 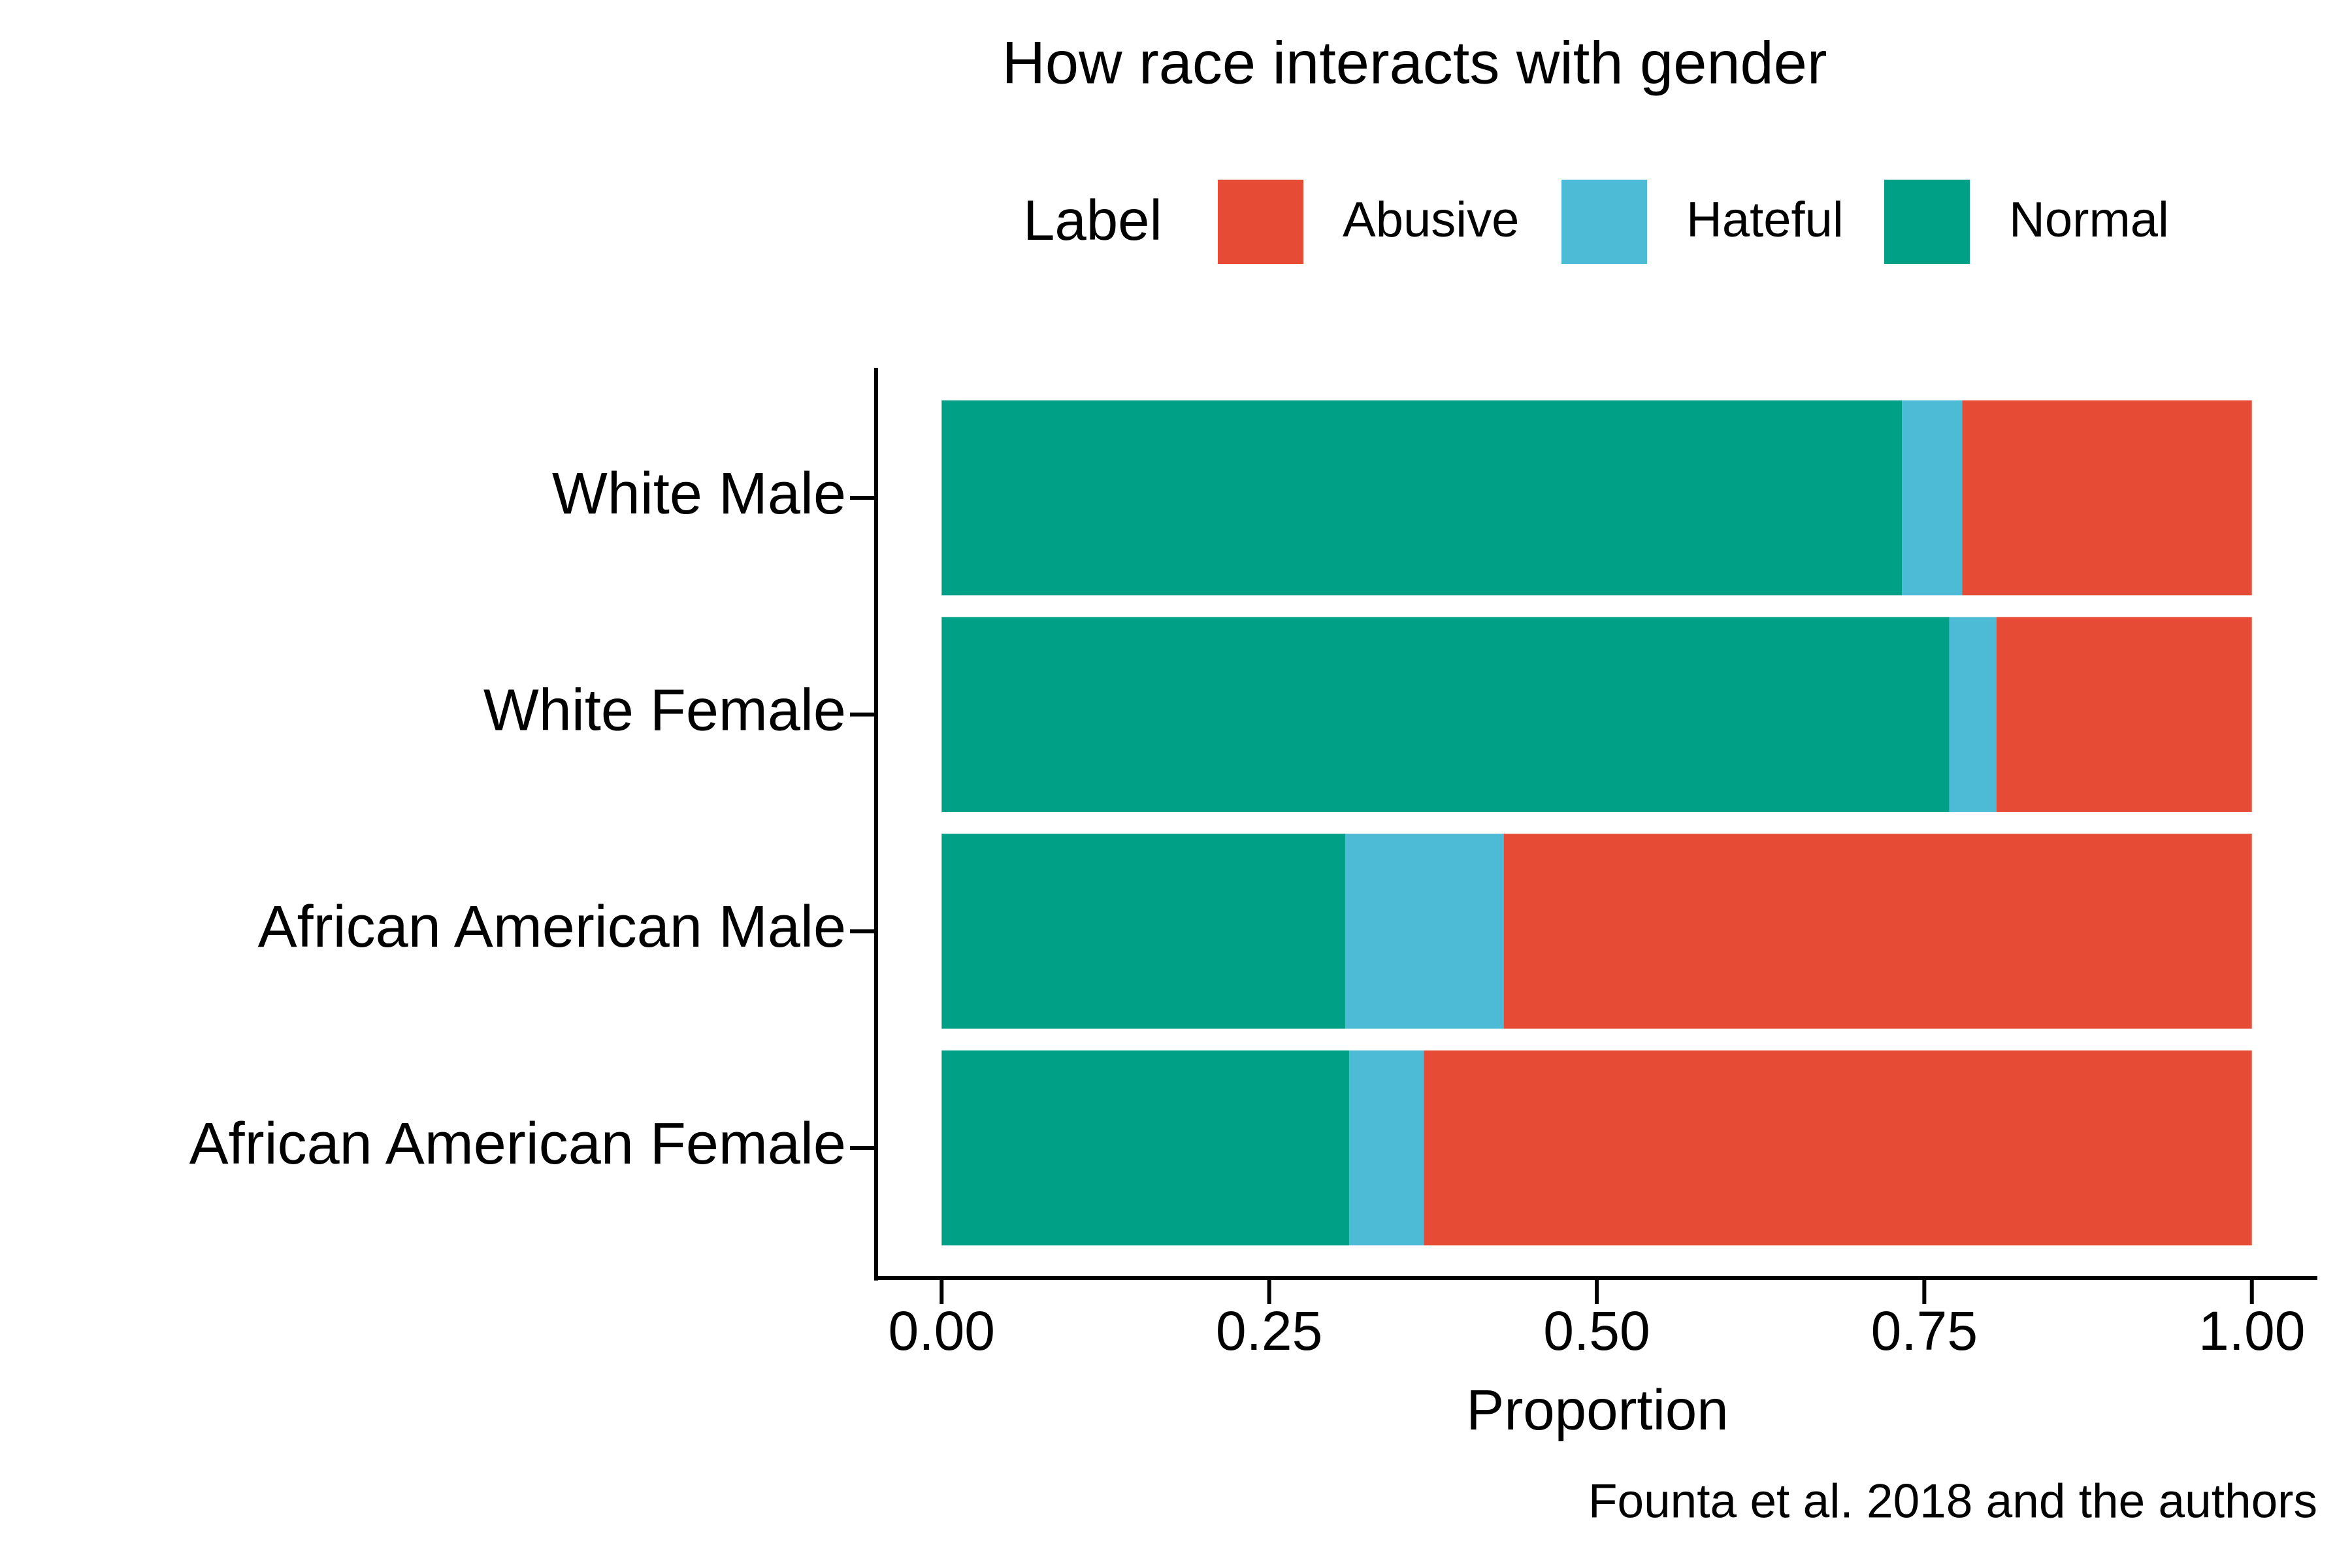 I want to click on x-tick-label: 0.25, so click(x=1269, y=1331).